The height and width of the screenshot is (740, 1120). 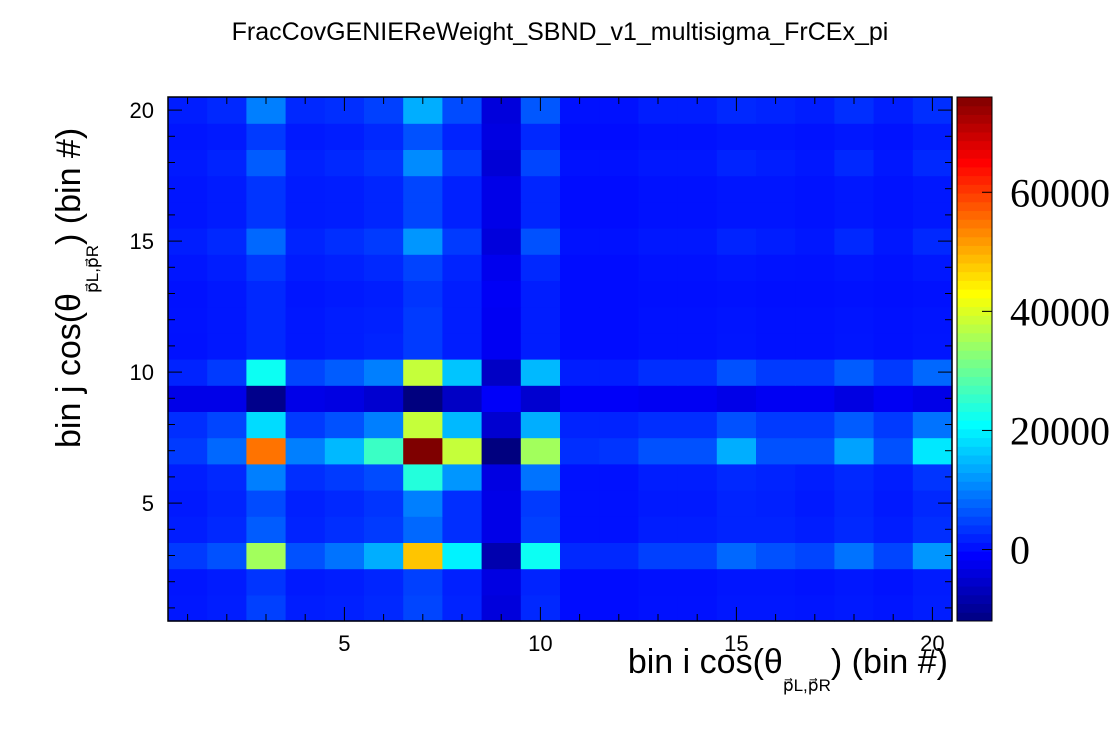 I want to click on y-axis-label: bin j cos(θp⃗L,p⃗R) (bin #), so click(x=76, y=288).